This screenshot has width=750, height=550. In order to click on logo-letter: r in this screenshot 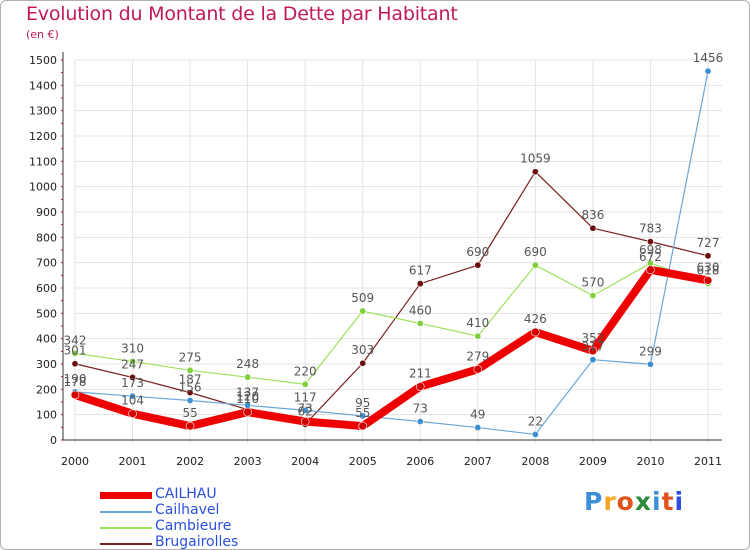, I will do `click(610, 501)`.